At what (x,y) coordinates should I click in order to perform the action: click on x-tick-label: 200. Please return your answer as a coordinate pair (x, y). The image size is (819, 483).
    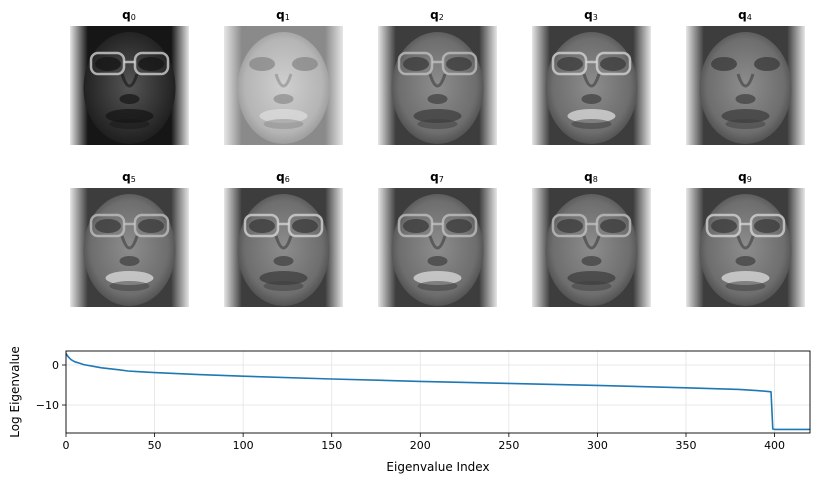
    Looking at the image, I should click on (420, 445).